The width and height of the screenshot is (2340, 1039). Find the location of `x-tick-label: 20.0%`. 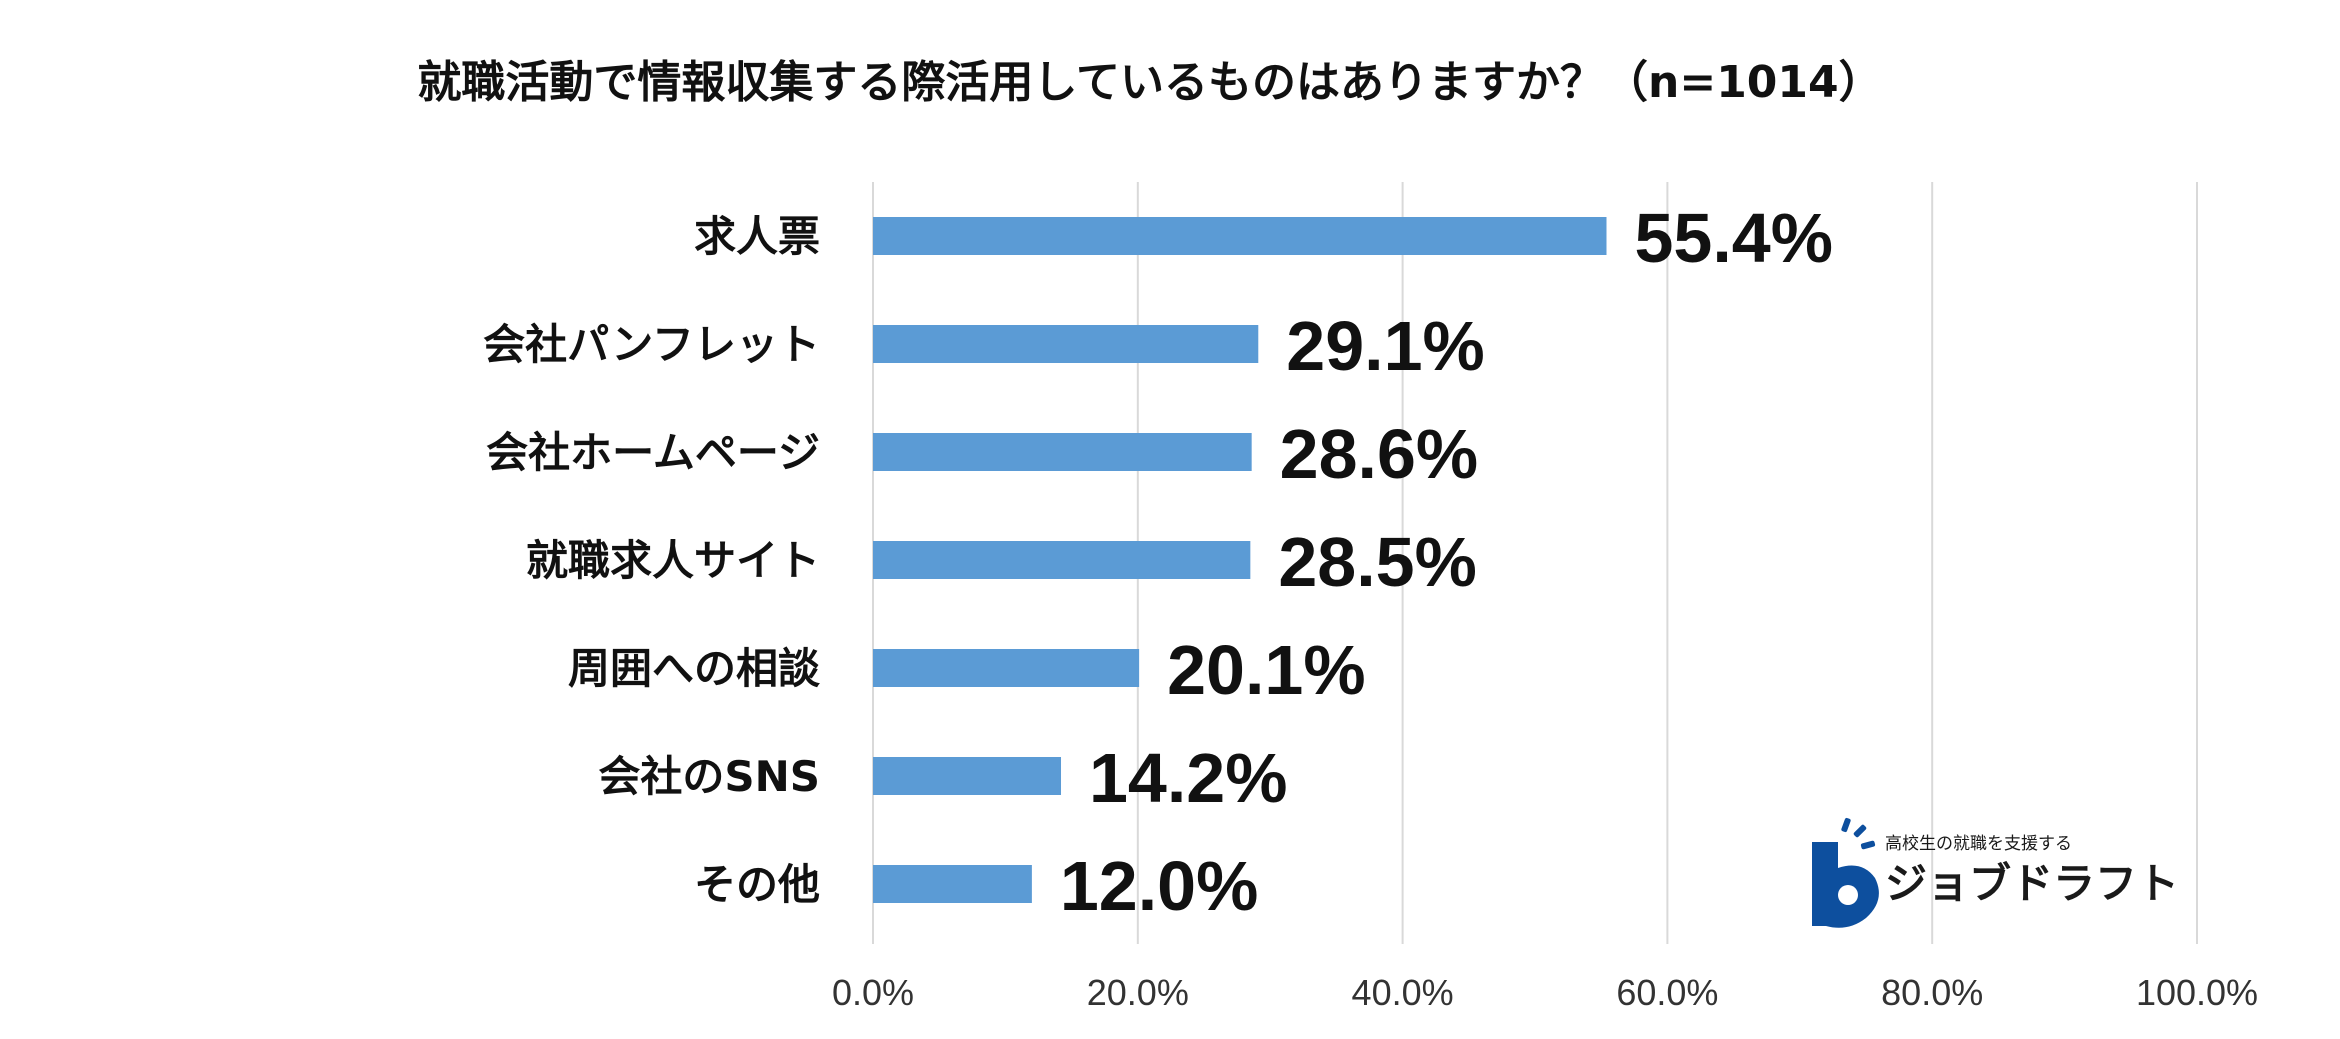

x-tick-label: 20.0% is located at coordinates (1138, 992).